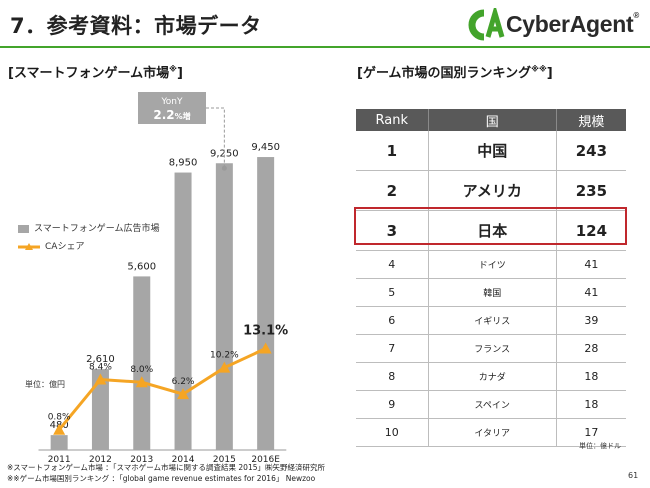 The image size is (650, 488). What do you see at coordinates (162, 389) in the screenshot?
I see `ca-share-line` at bounding box center [162, 389].